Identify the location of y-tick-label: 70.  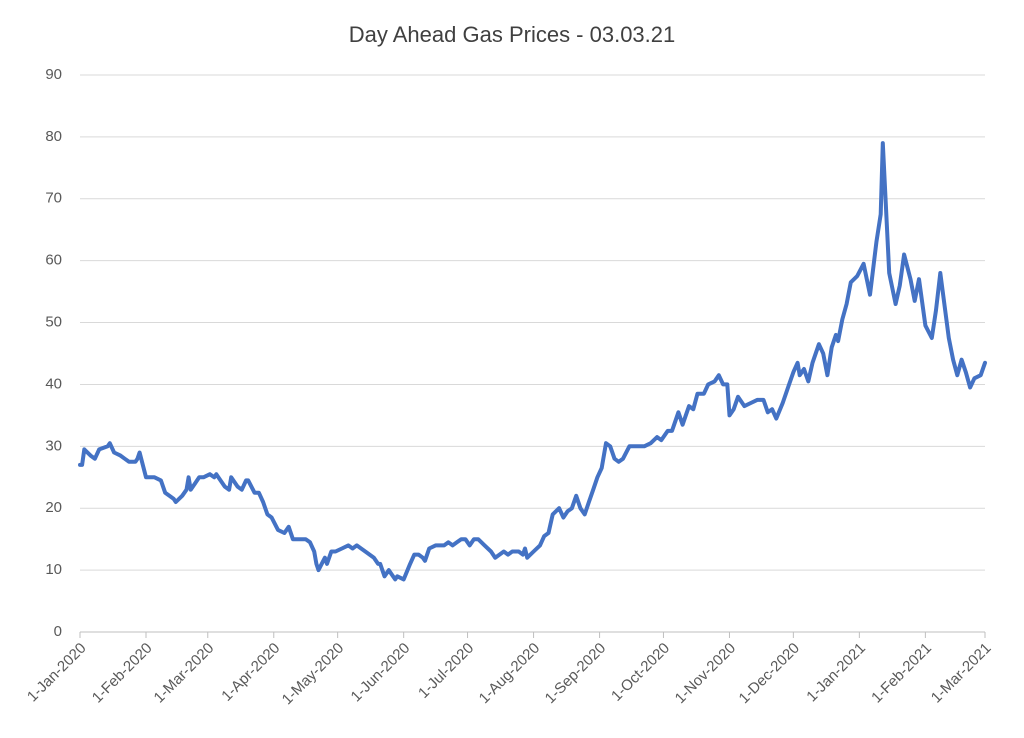
(53, 198).